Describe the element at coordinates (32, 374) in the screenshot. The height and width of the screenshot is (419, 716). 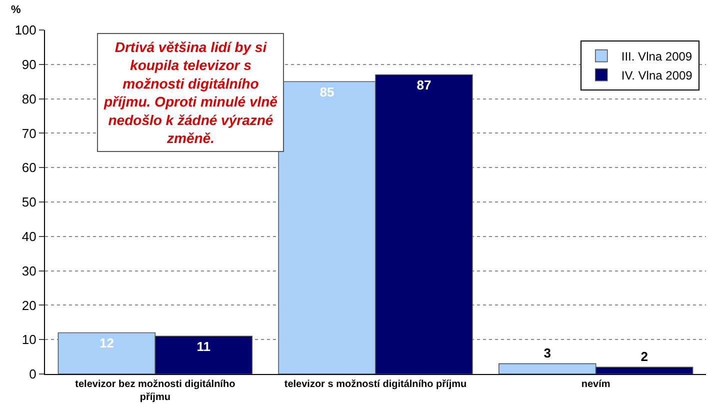
I see `y-tick-label: 0` at that location.